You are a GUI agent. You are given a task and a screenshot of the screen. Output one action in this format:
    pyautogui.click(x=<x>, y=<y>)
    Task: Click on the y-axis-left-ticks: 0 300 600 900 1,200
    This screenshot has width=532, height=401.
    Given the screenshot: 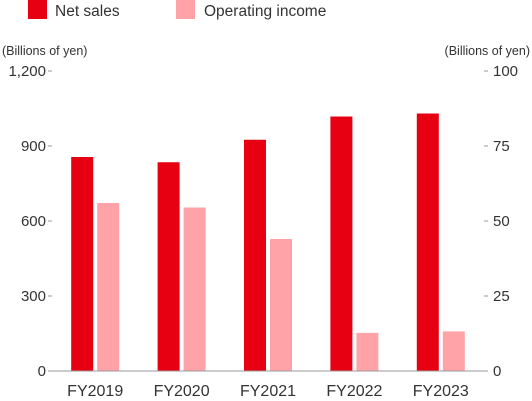 What is the action you would take?
    pyautogui.click(x=30, y=221)
    